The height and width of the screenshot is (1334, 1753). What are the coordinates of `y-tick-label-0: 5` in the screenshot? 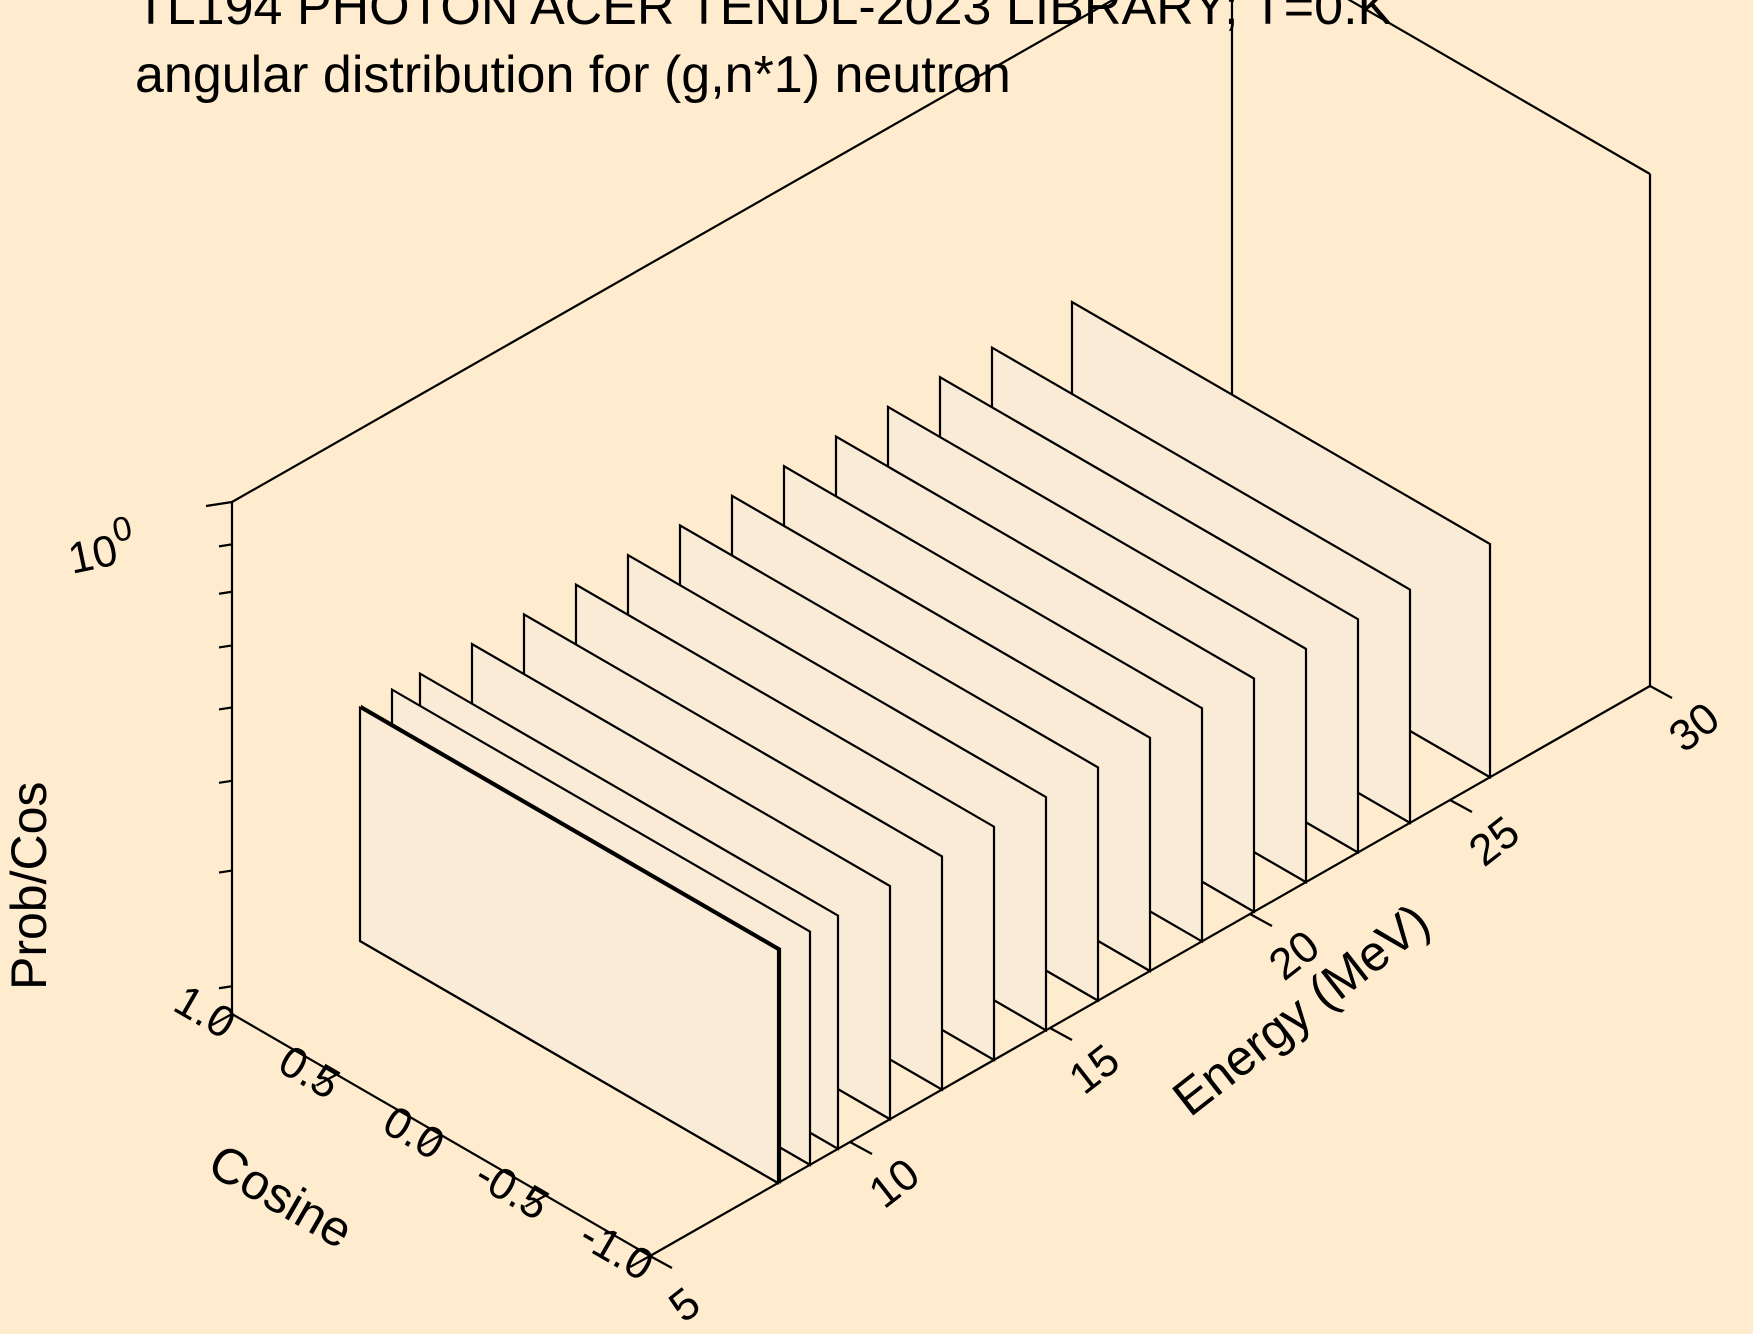 It's located at (684, 1305).